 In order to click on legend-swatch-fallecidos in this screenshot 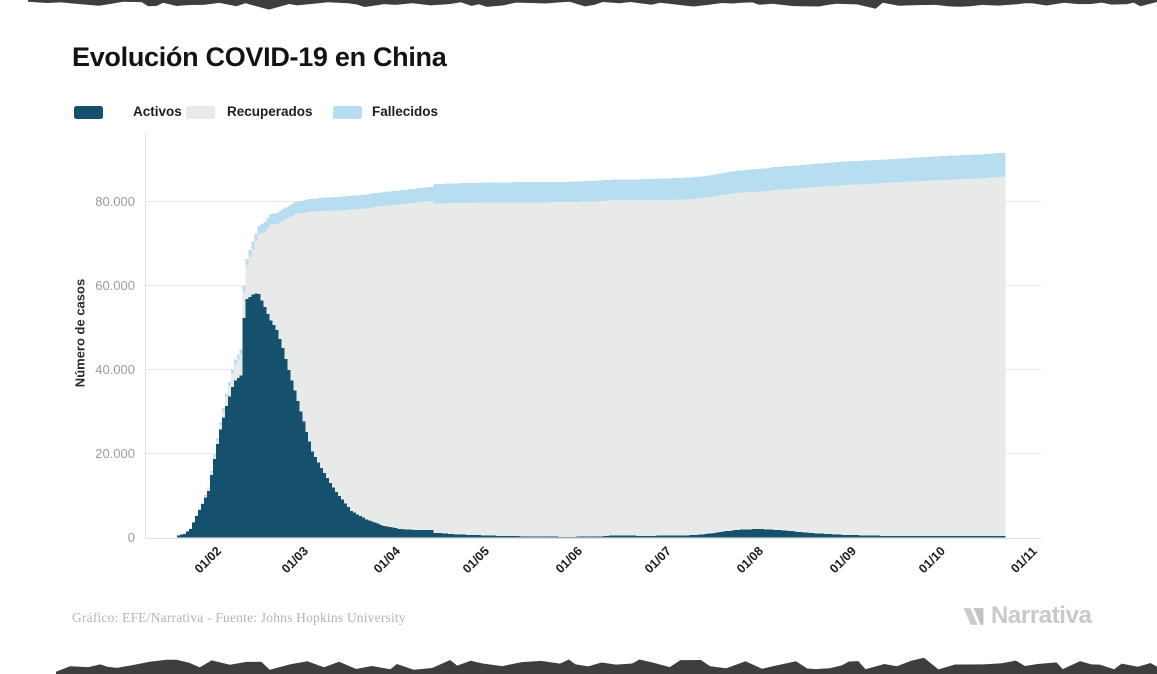, I will do `click(347, 112)`.